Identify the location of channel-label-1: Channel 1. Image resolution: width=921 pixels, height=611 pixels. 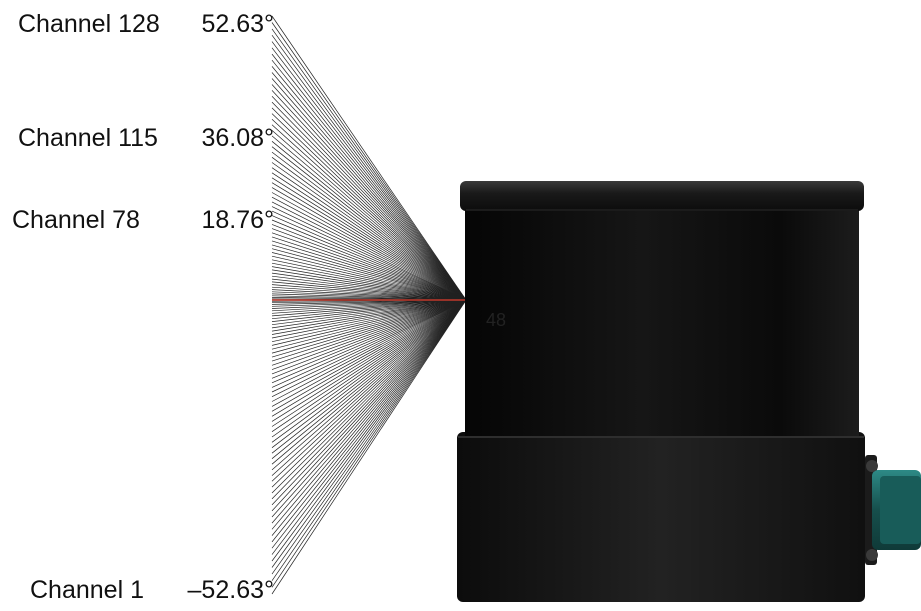
(87, 590).